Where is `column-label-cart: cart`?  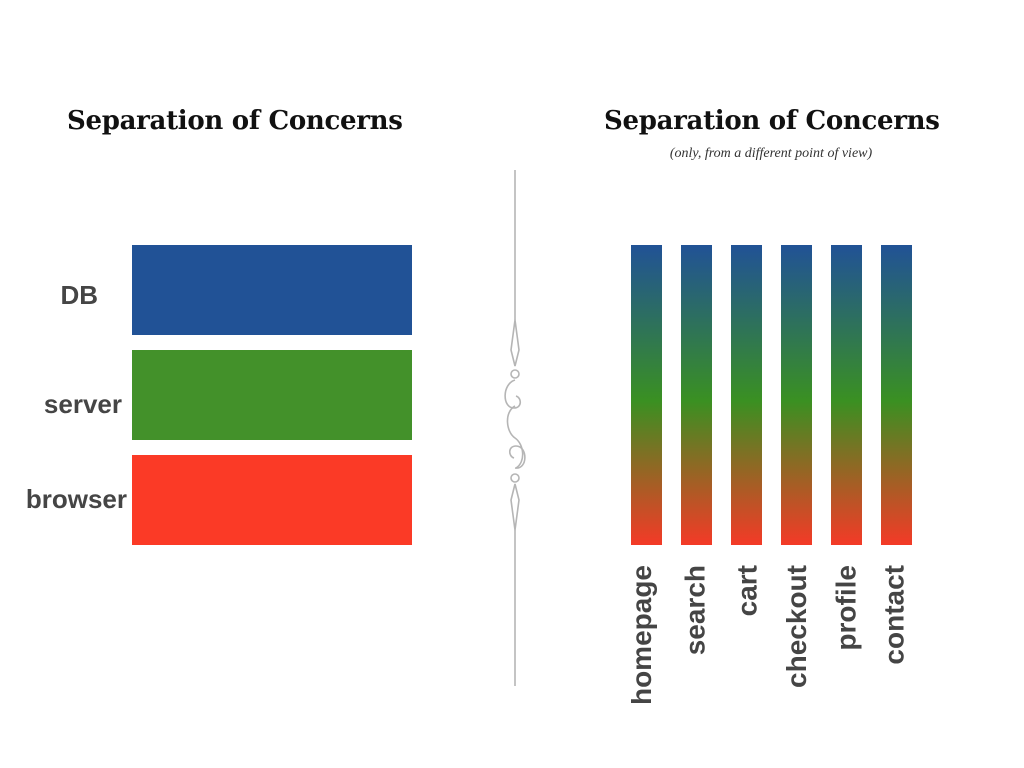
column-label-cart: cart is located at coordinates (746, 591).